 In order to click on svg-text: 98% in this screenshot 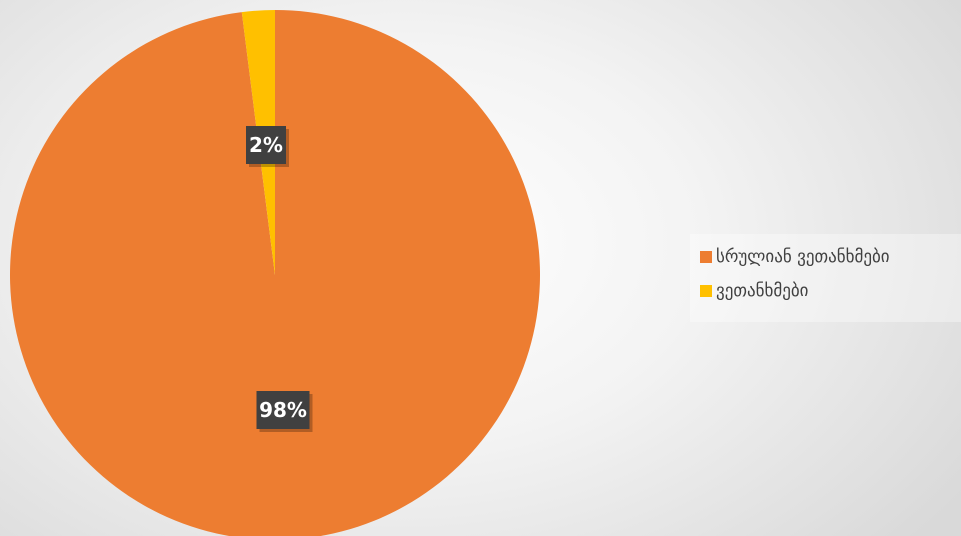, I will do `click(283, 410)`.